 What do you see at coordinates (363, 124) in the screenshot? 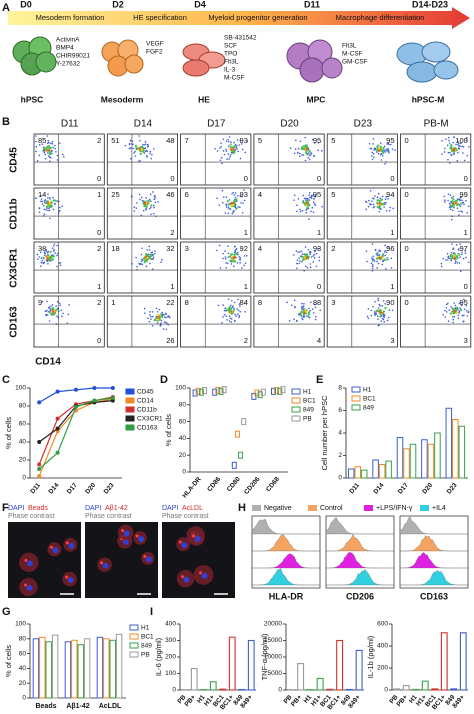
I see `column-label: D23` at bounding box center [363, 124].